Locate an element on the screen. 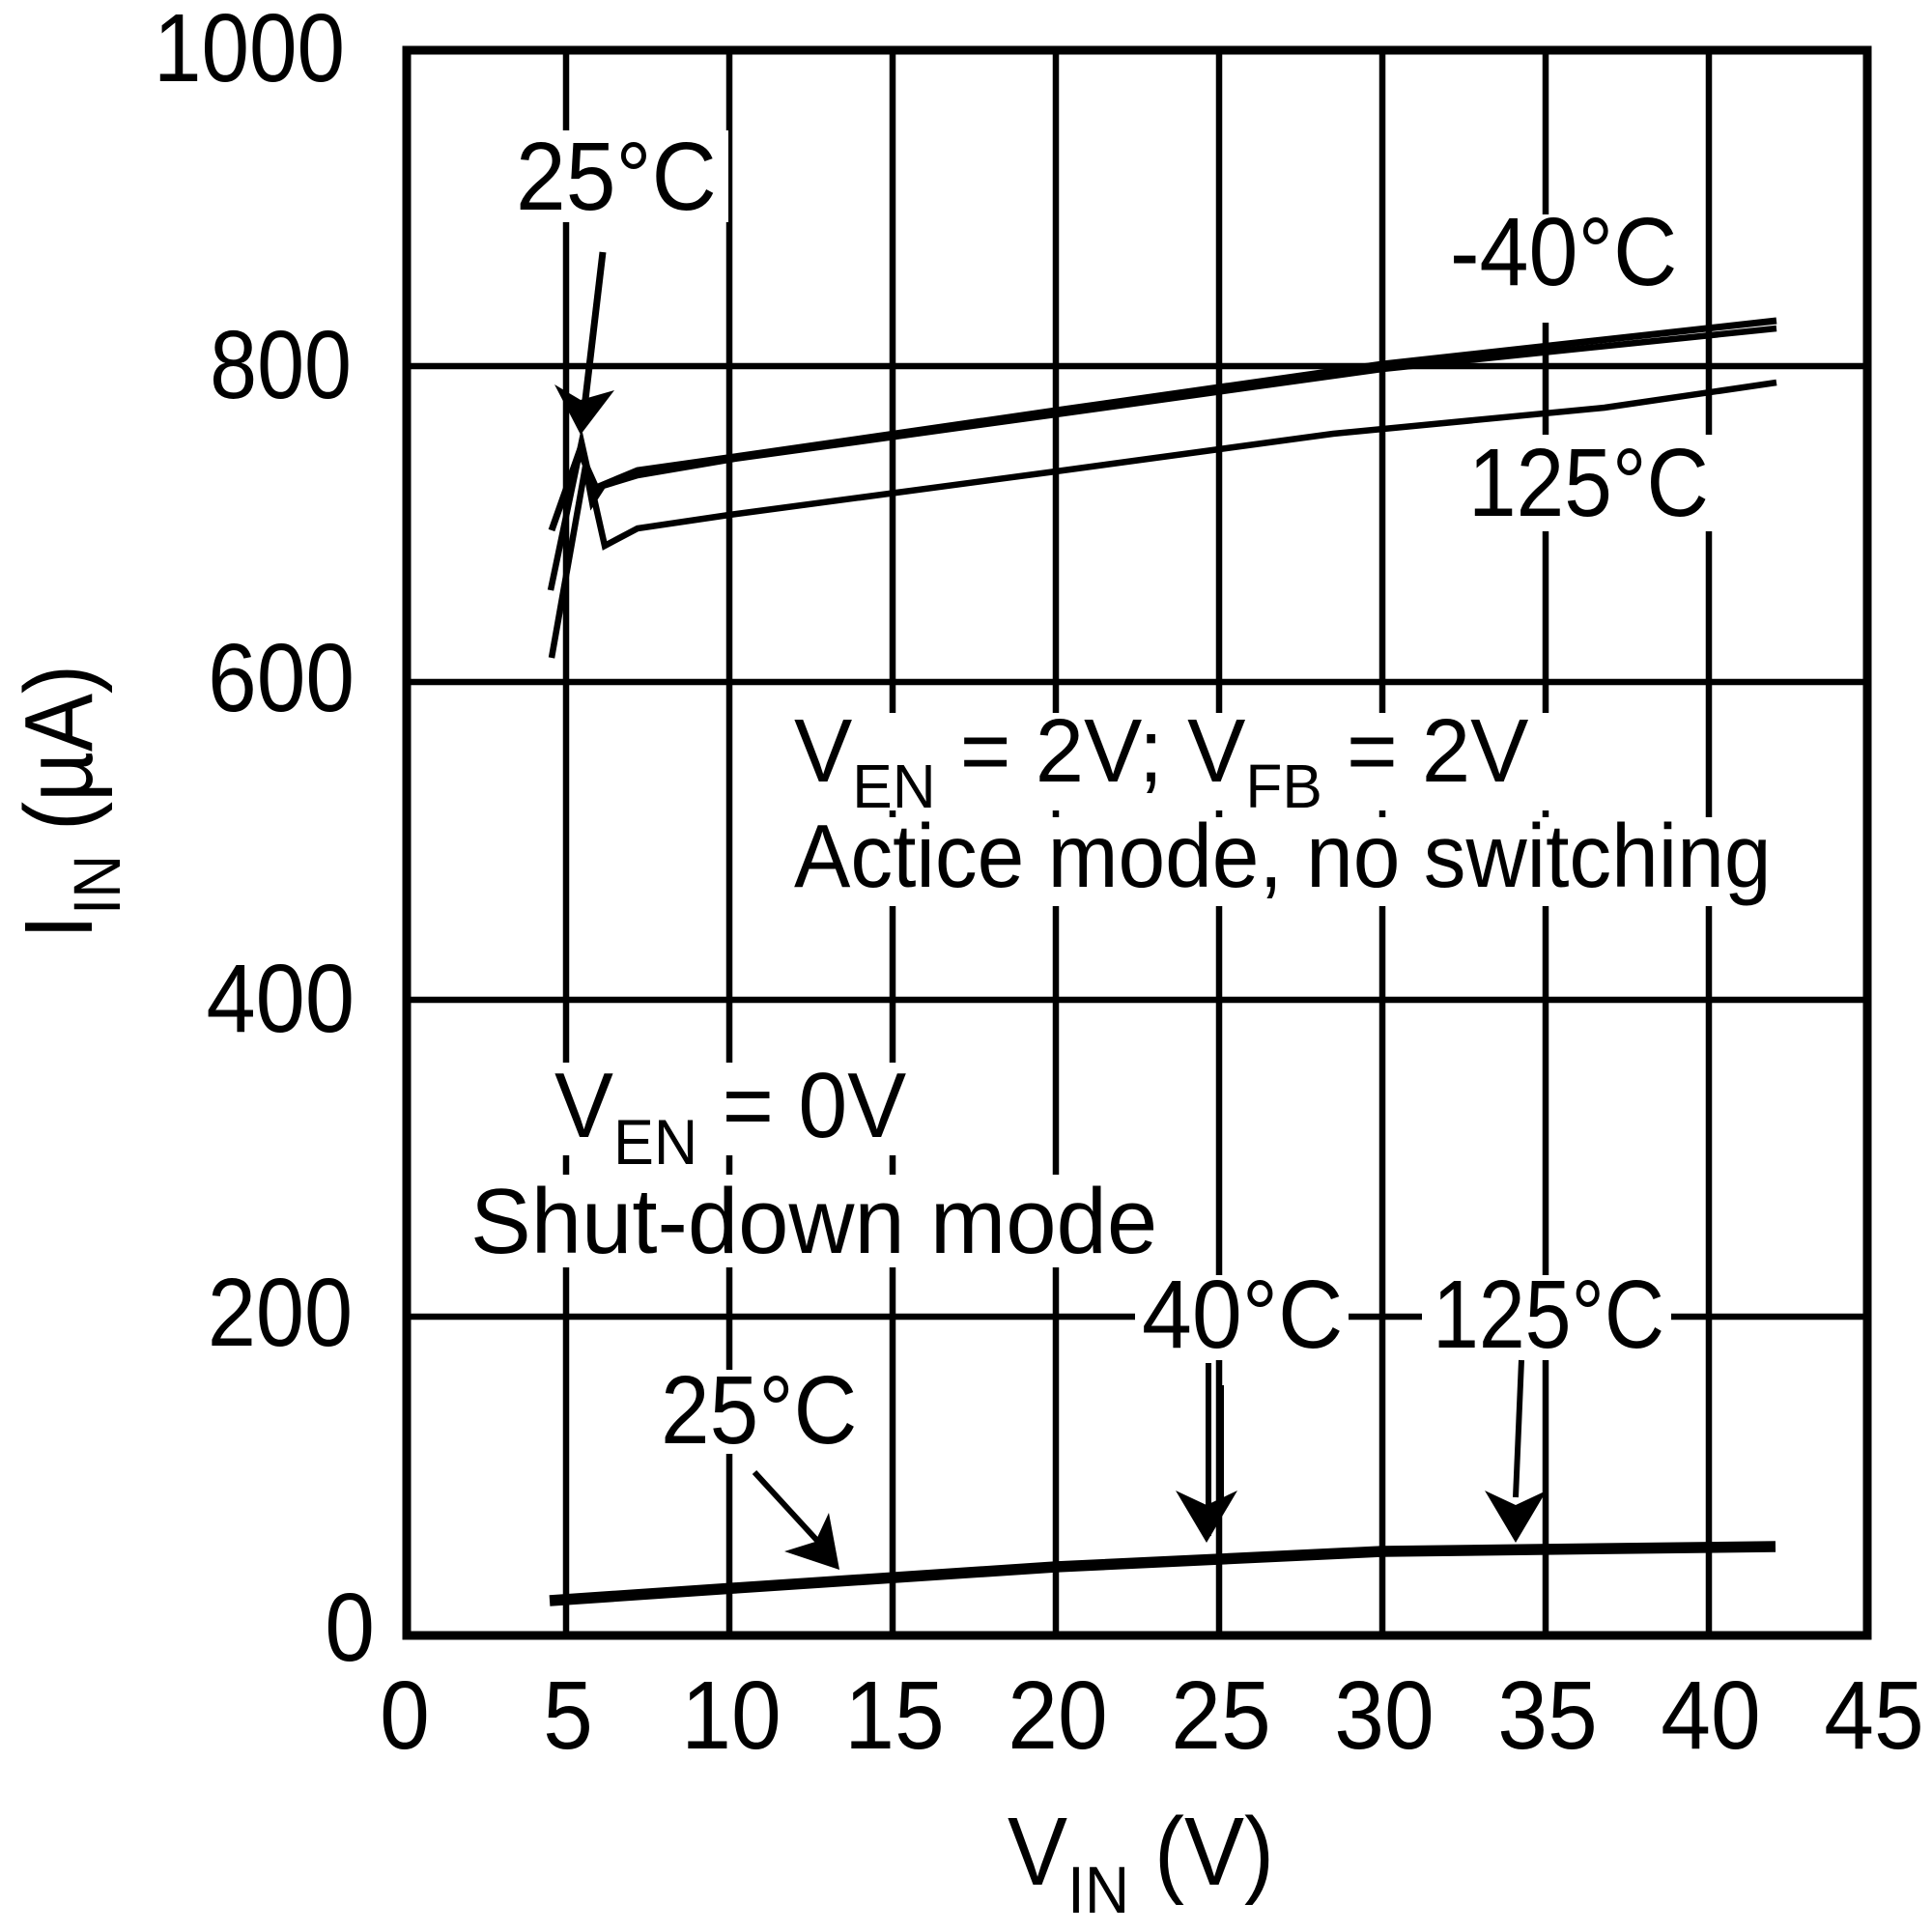 Image resolution: width=1932 pixels, height=1932 pixels. svg-text: 1000 is located at coordinates (249, 51).